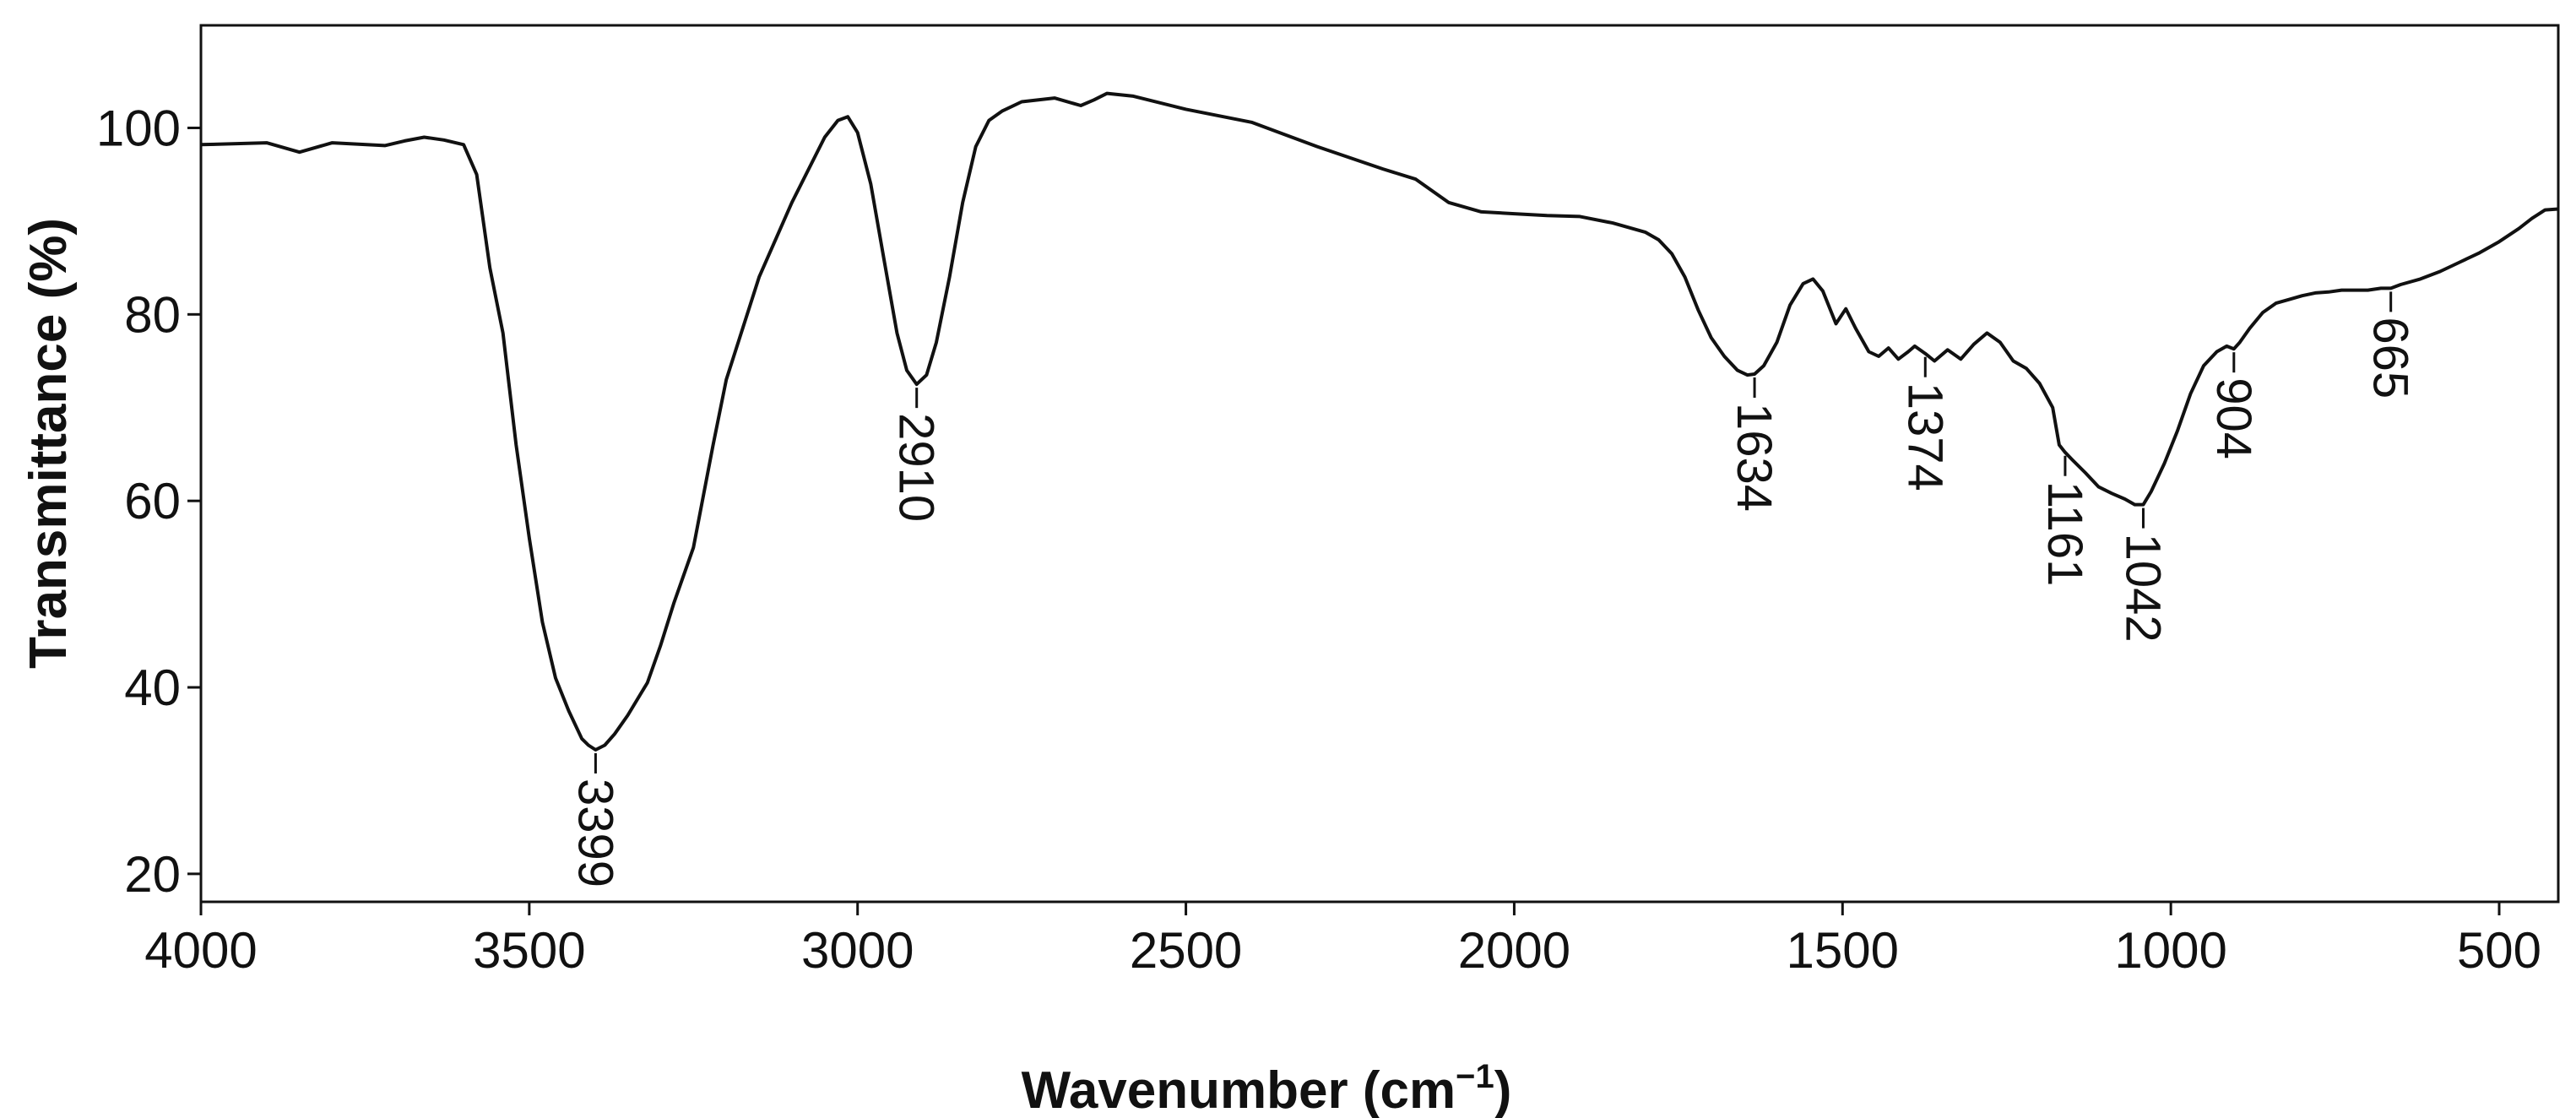 The height and width of the screenshot is (1118, 2576). I want to click on x-tick-label: 4000, so click(201, 950).